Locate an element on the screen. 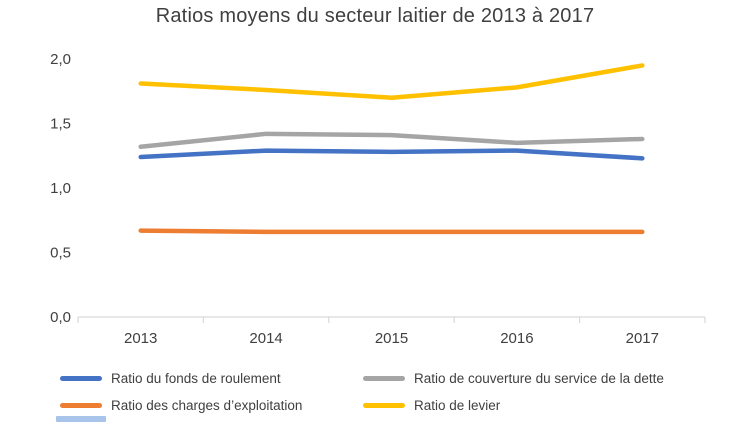 The image size is (750, 422). legend-label: Ratio du fonds de roulement is located at coordinates (196, 378).